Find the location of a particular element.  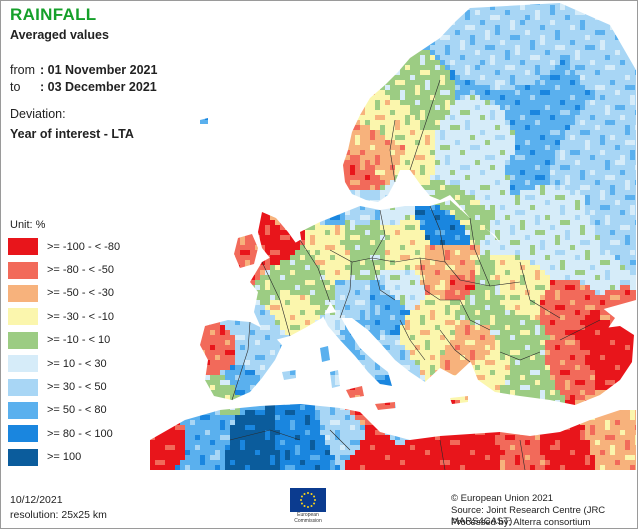

legend-item: >= 100 is located at coordinates (83, 457).